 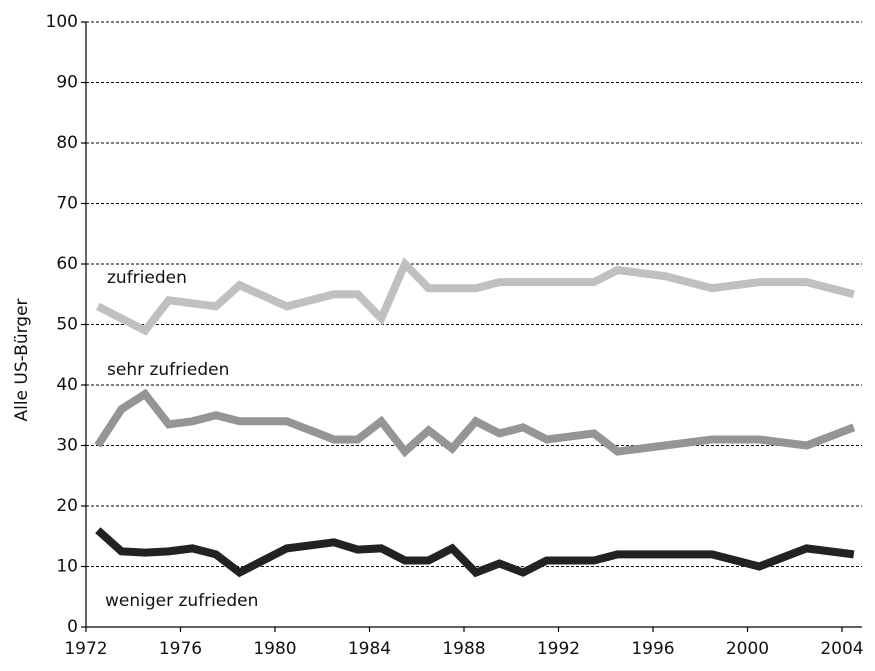 I want to click on y-tick-label: 10, so click(x=67, y=567).